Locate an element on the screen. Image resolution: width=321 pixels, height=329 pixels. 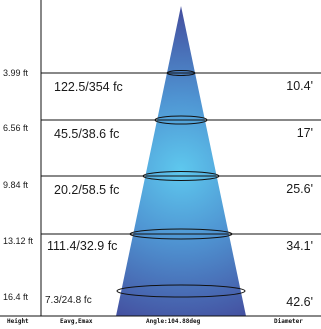
footer-illuminance-label: Eavg,Emax is located at coordinates (76, 321).